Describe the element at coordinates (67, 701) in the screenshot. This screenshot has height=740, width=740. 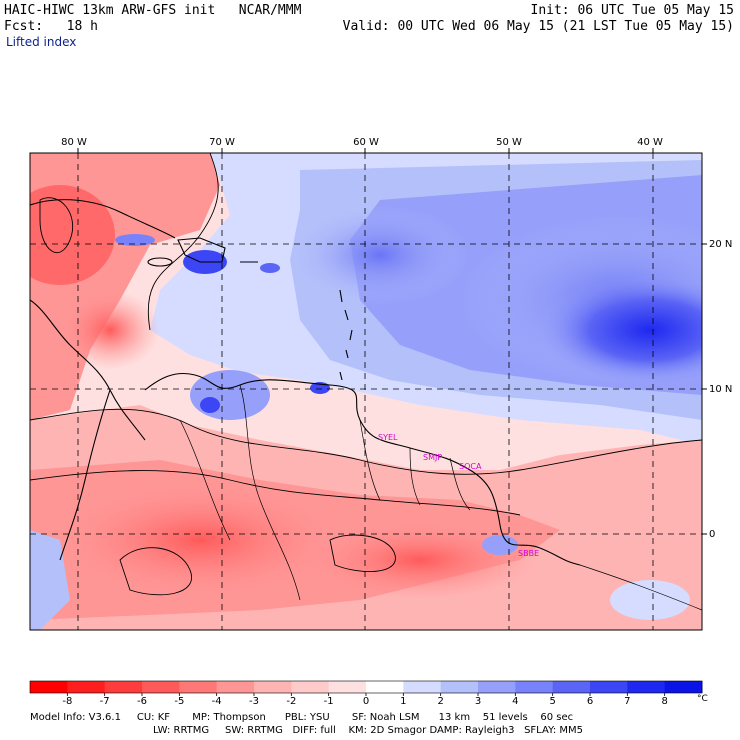
I see `colorbar-tick-label: -8` at that location.